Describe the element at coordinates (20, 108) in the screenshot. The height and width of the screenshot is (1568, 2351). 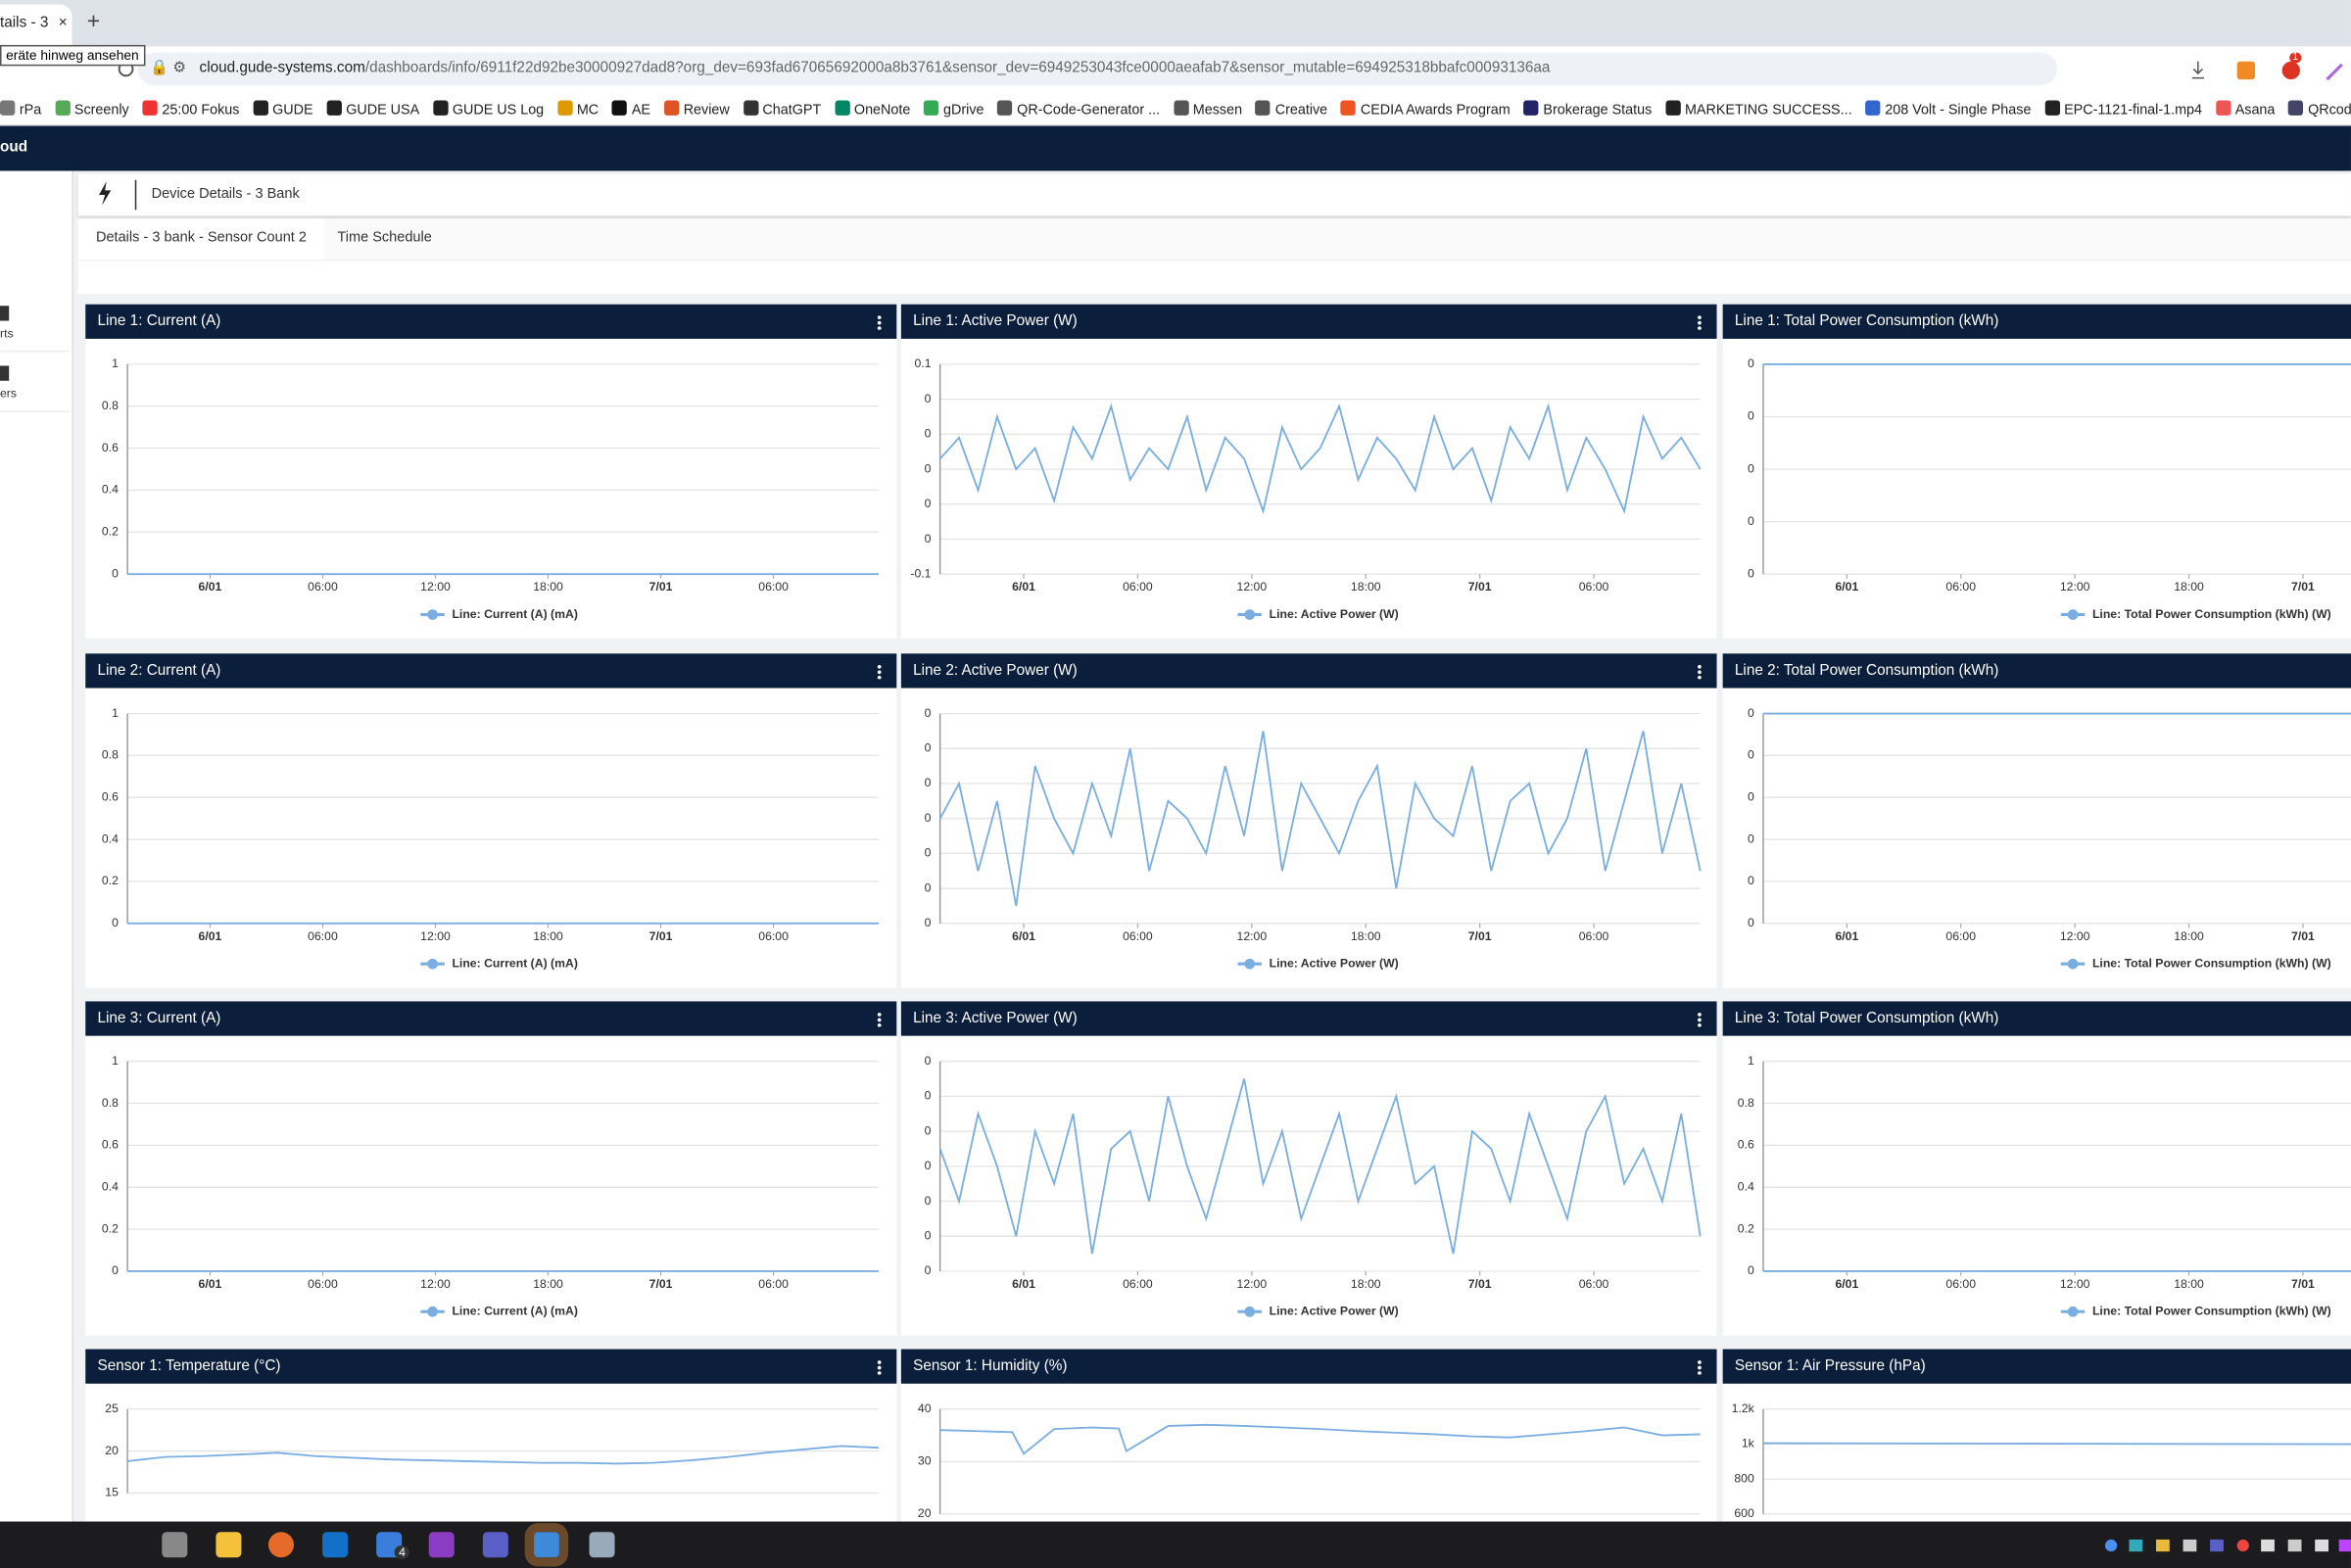
I see `bookmark: rPa` at that location.